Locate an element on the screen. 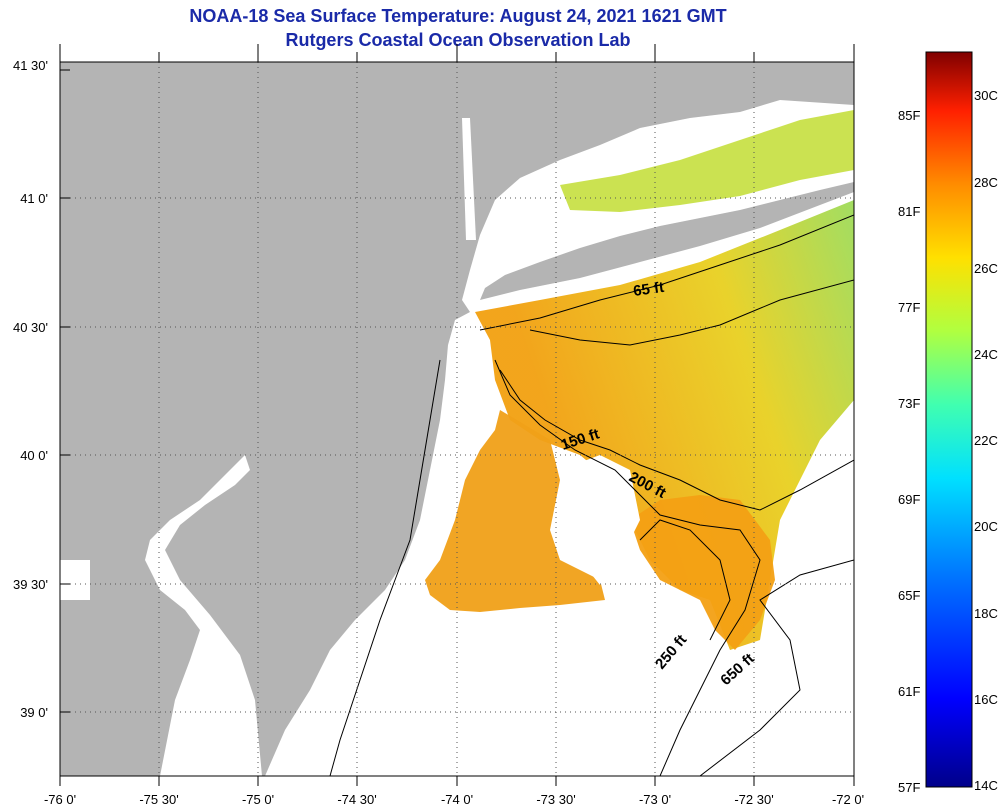 The image size is (1008, 809). colorbar-f-label: 77F is located at coordinates (909, 307).